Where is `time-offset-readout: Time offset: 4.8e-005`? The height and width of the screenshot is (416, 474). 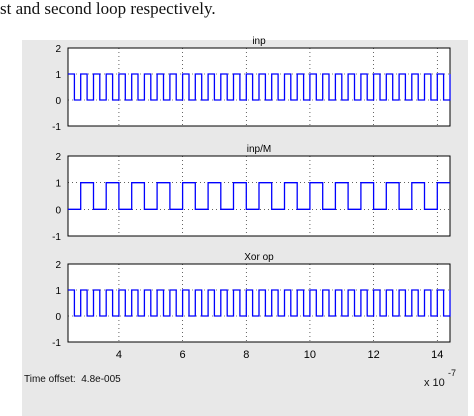 time-offset-readout: Time offset: 4.8e-005 is located at coordinates (72, 379).